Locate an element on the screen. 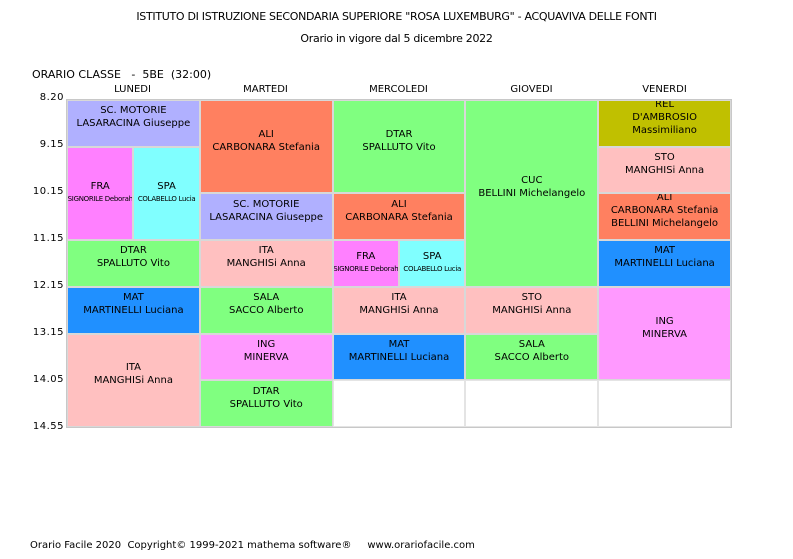  lesson-cell: CUC BELLINI Michelangelo is located at coordinates (532, 193).